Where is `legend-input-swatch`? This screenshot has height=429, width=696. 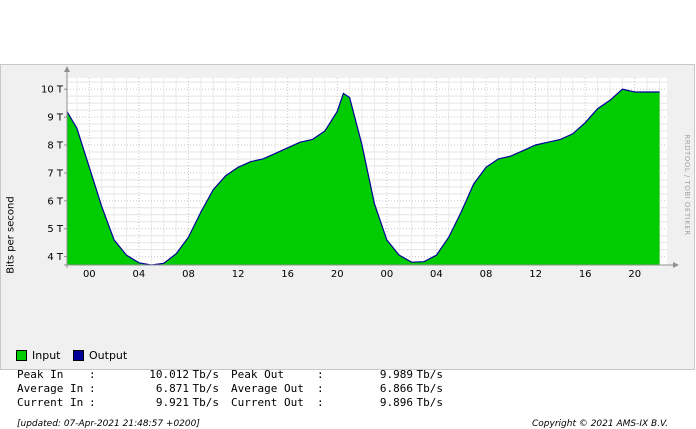 legend-input-swatch is located at coordinates (21, 355).